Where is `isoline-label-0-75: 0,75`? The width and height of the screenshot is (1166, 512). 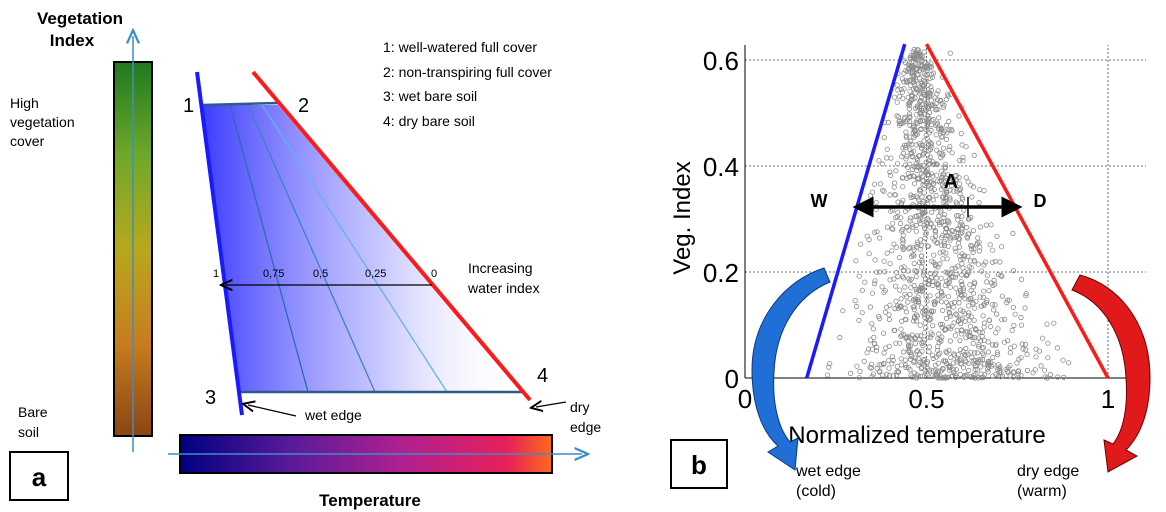
isoline-label-0-75: 0,75 is located at coordinates (273, 274).